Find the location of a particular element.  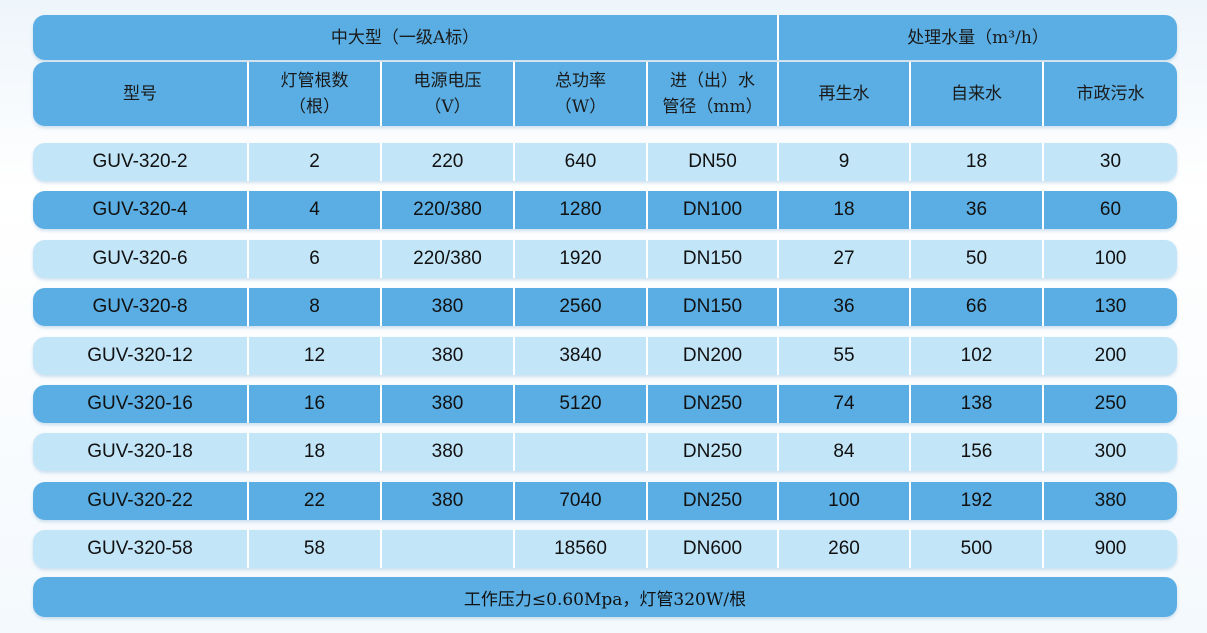

table-cell: GUV-320-6 is located at coordinates (141, 258).